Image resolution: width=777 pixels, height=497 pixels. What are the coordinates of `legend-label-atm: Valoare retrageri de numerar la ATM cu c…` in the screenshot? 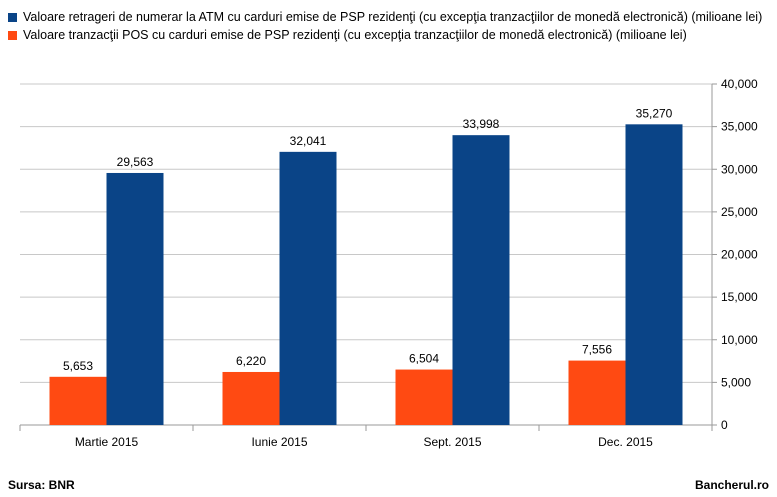 It's located at (393, 17).